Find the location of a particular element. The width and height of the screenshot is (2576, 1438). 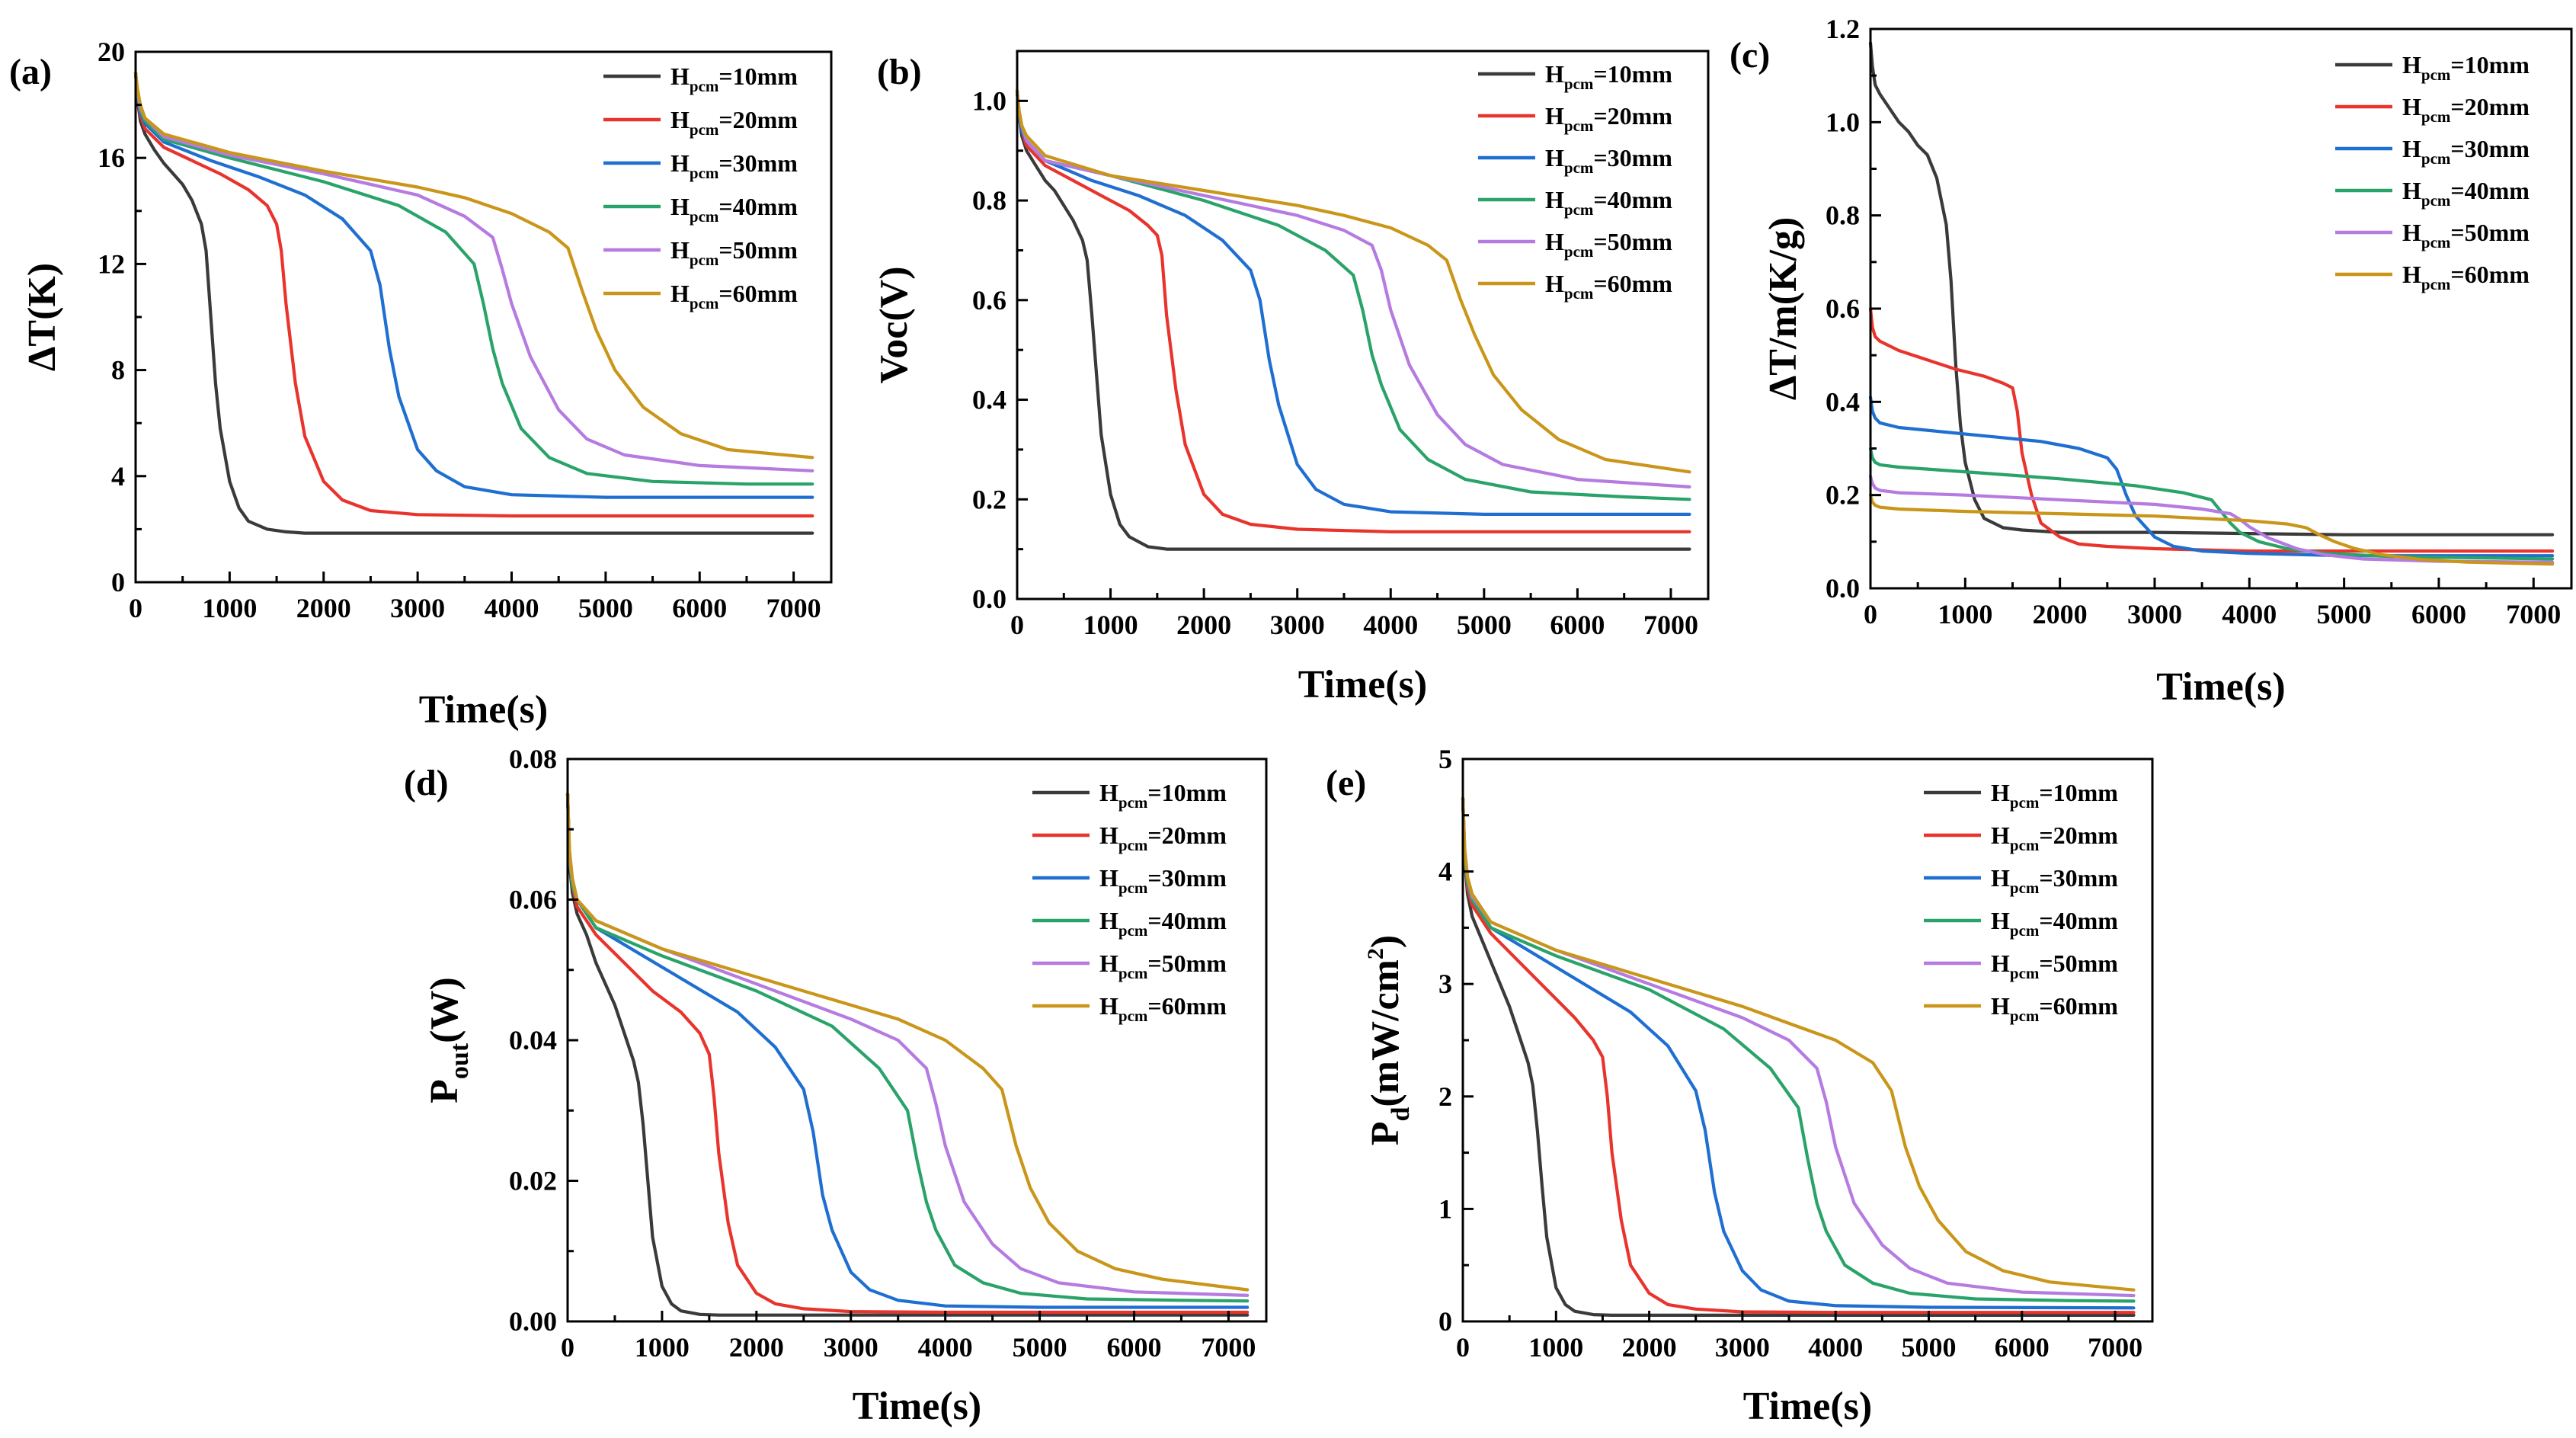

y-tick-label: 0.4 is located at coordinates (989, 400).